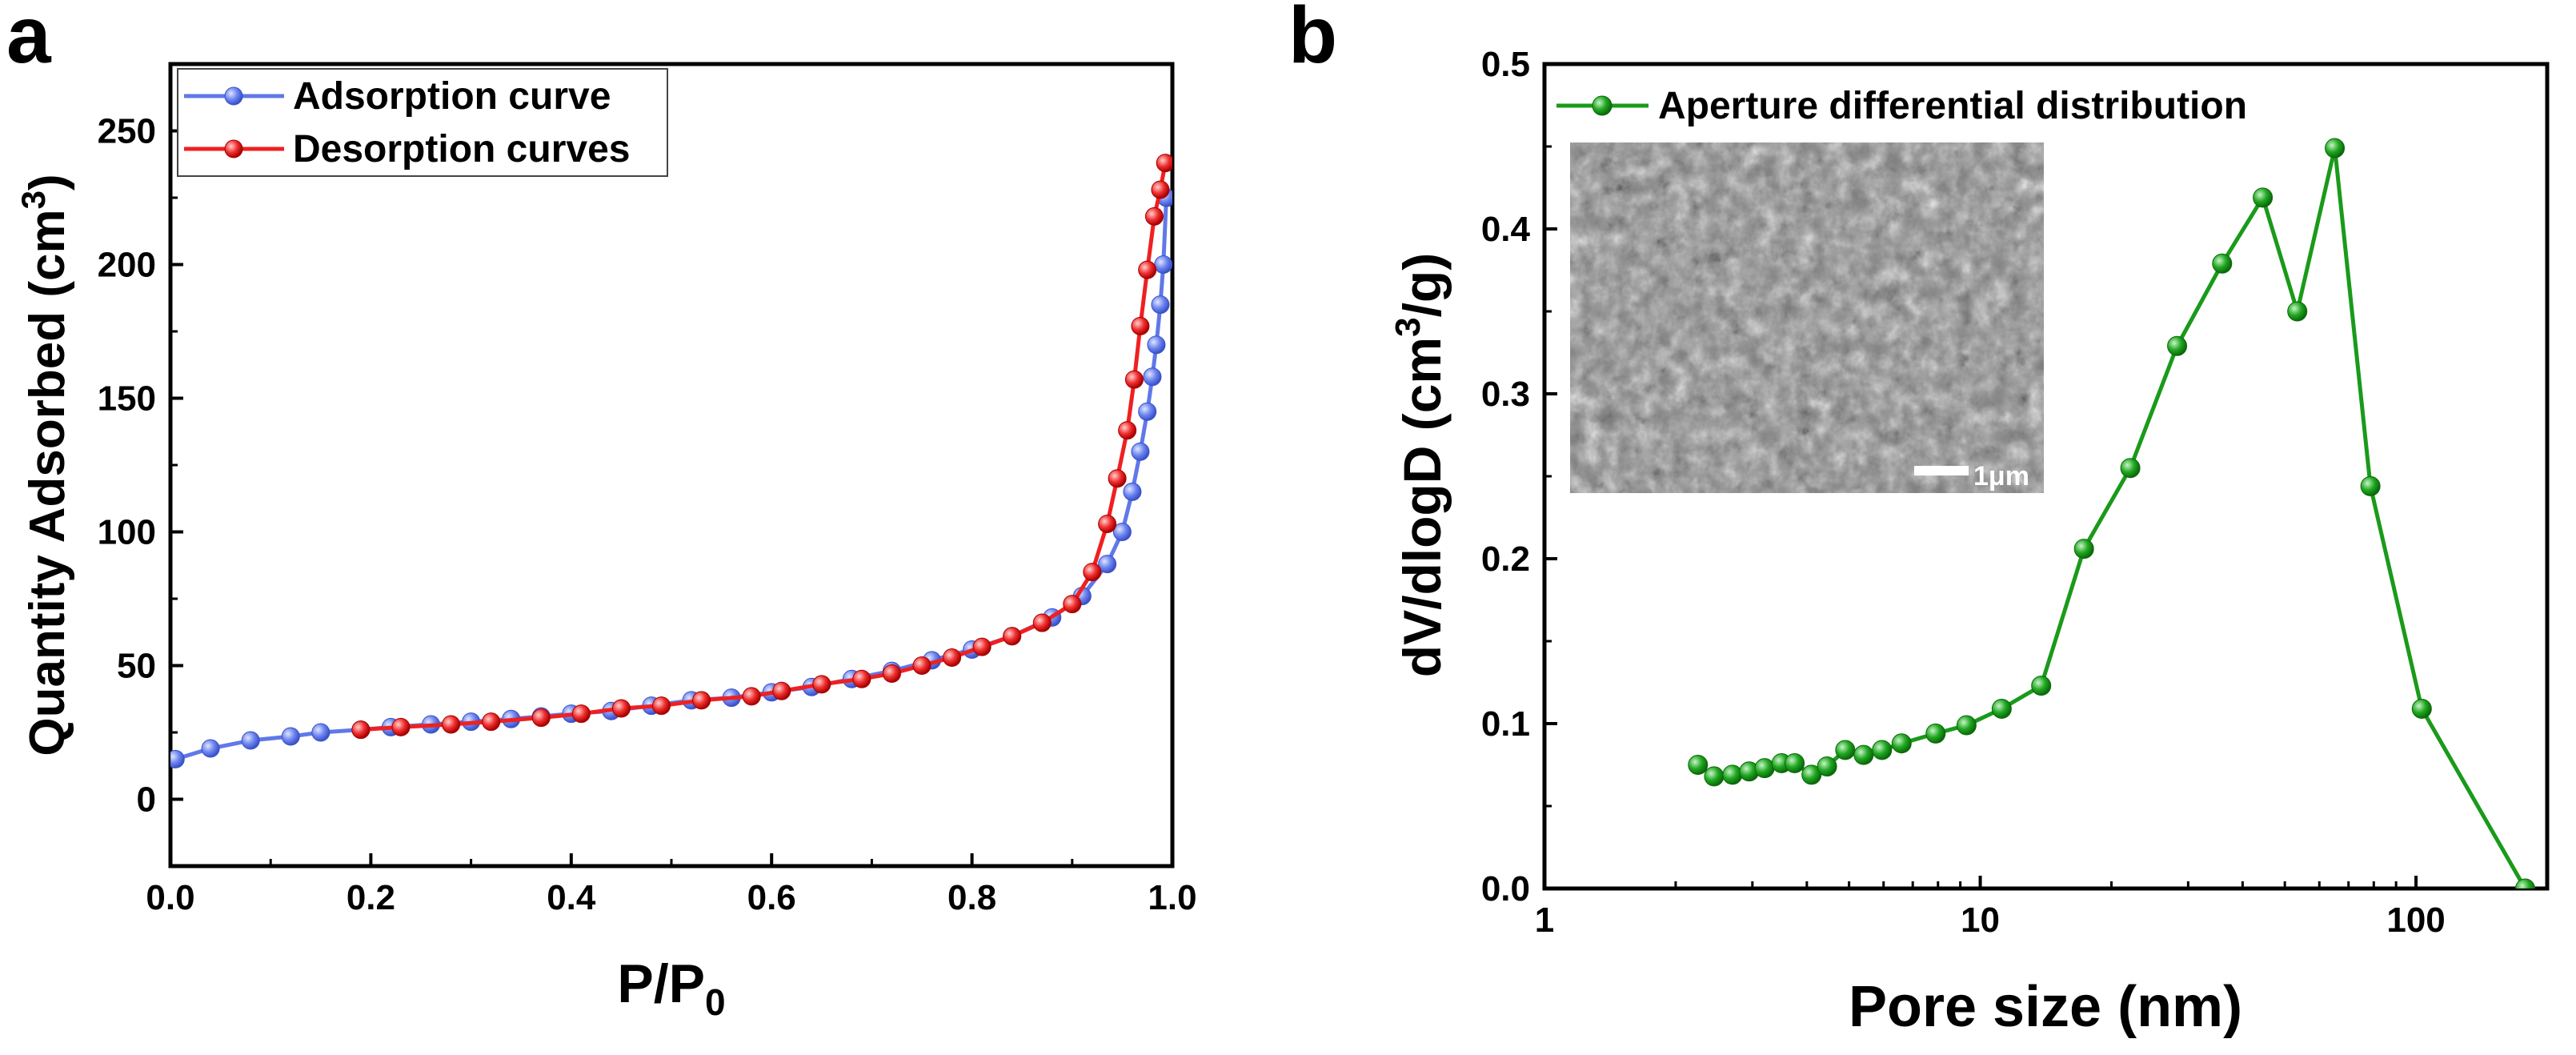 This screenshot has width=2576, height=1055. Describe the element at coordinates (571, 897) in the screenshot. I see `panel-a-x-tick-label: 0.4` at that location.